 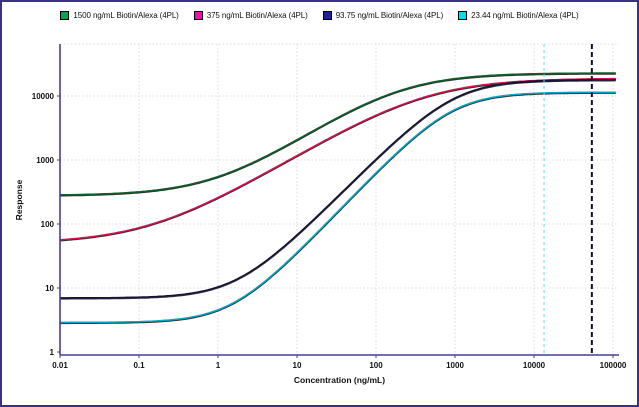 What do you see at coordinates (257, 15) in the screenshot?
I see `legend-item-label: 375 ng/mL Biotin/Alexa (4PL)` at bounding box center [257, 15].